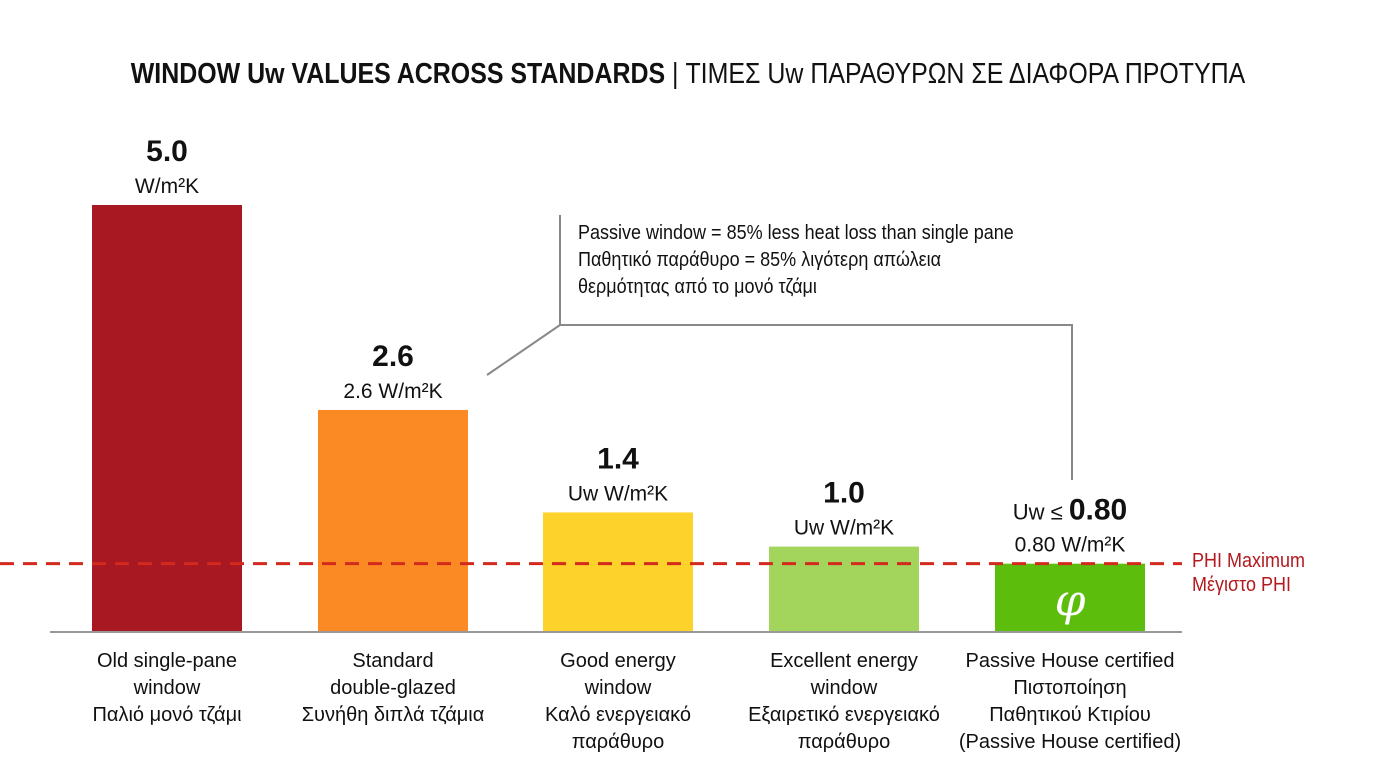 The image size is (1376, 768). I want to click on unit-label-1: 2.6 W/m²K, so click(392, 391).